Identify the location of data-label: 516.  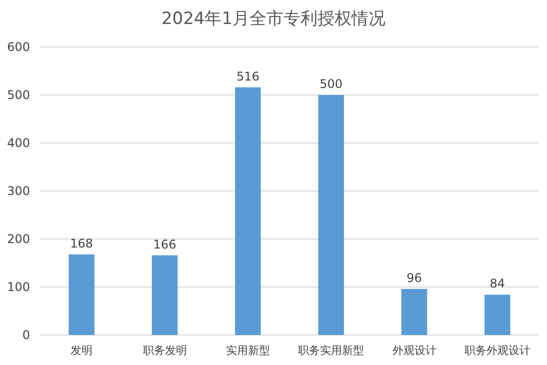
(248, 76).